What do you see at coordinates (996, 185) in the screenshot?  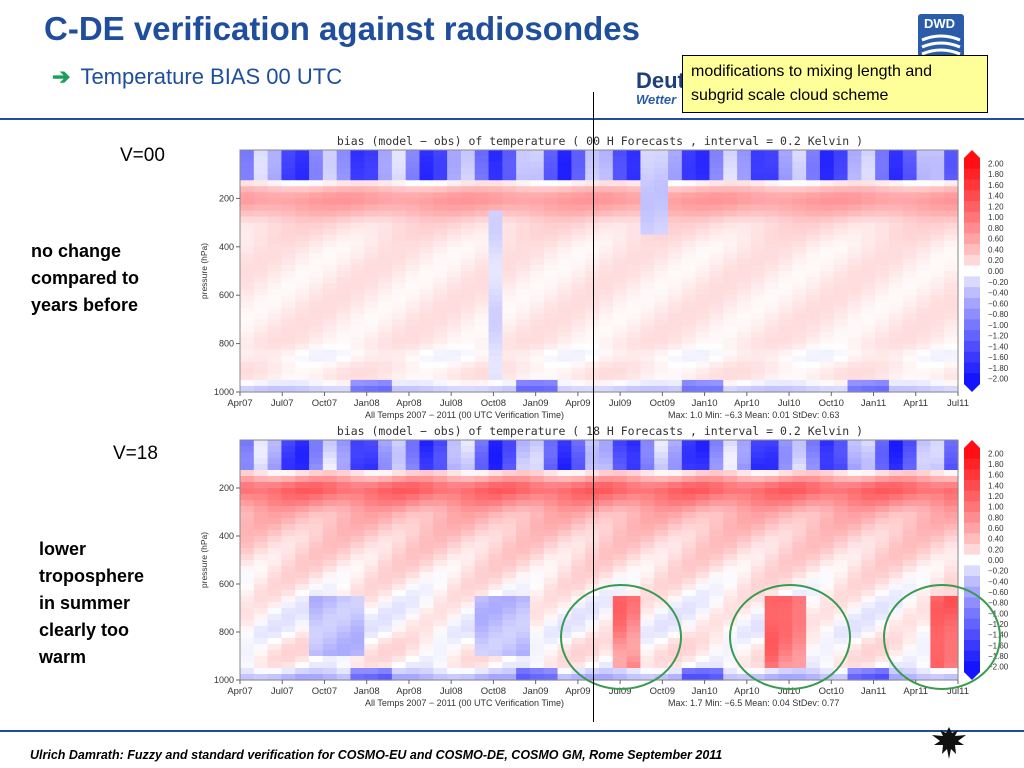 I see `legend-label: 1.60` at bounding box center [996, 185].